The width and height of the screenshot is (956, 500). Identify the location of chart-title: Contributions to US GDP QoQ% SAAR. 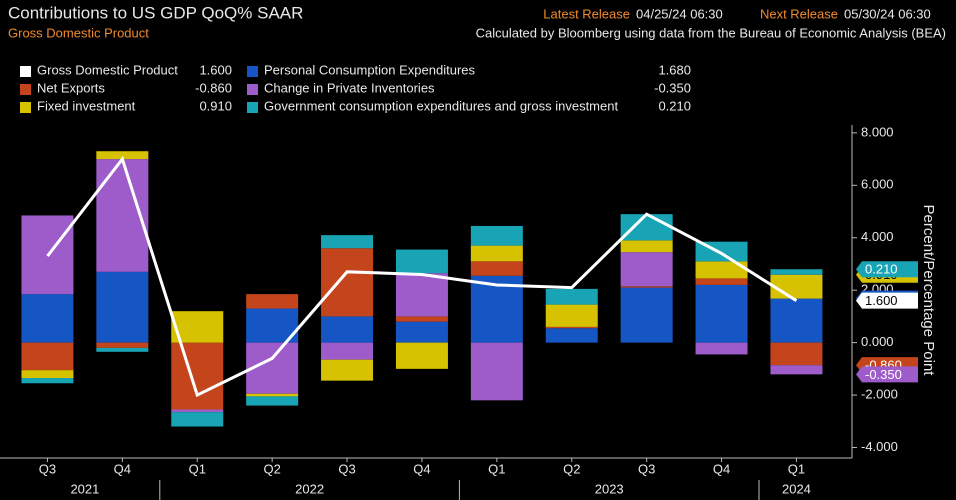
(155, 12).